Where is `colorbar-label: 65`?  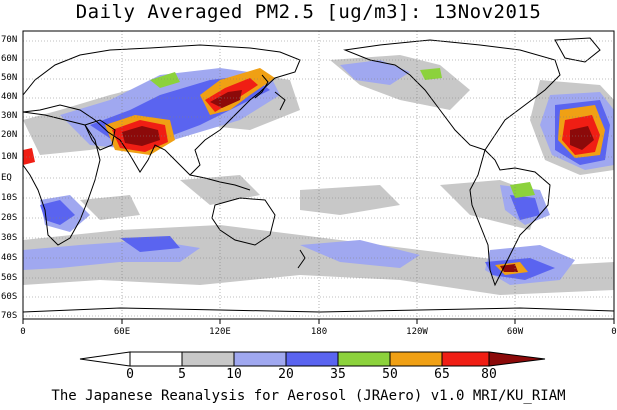
colorbar-label: 65 is located at coordinates (442, 374).